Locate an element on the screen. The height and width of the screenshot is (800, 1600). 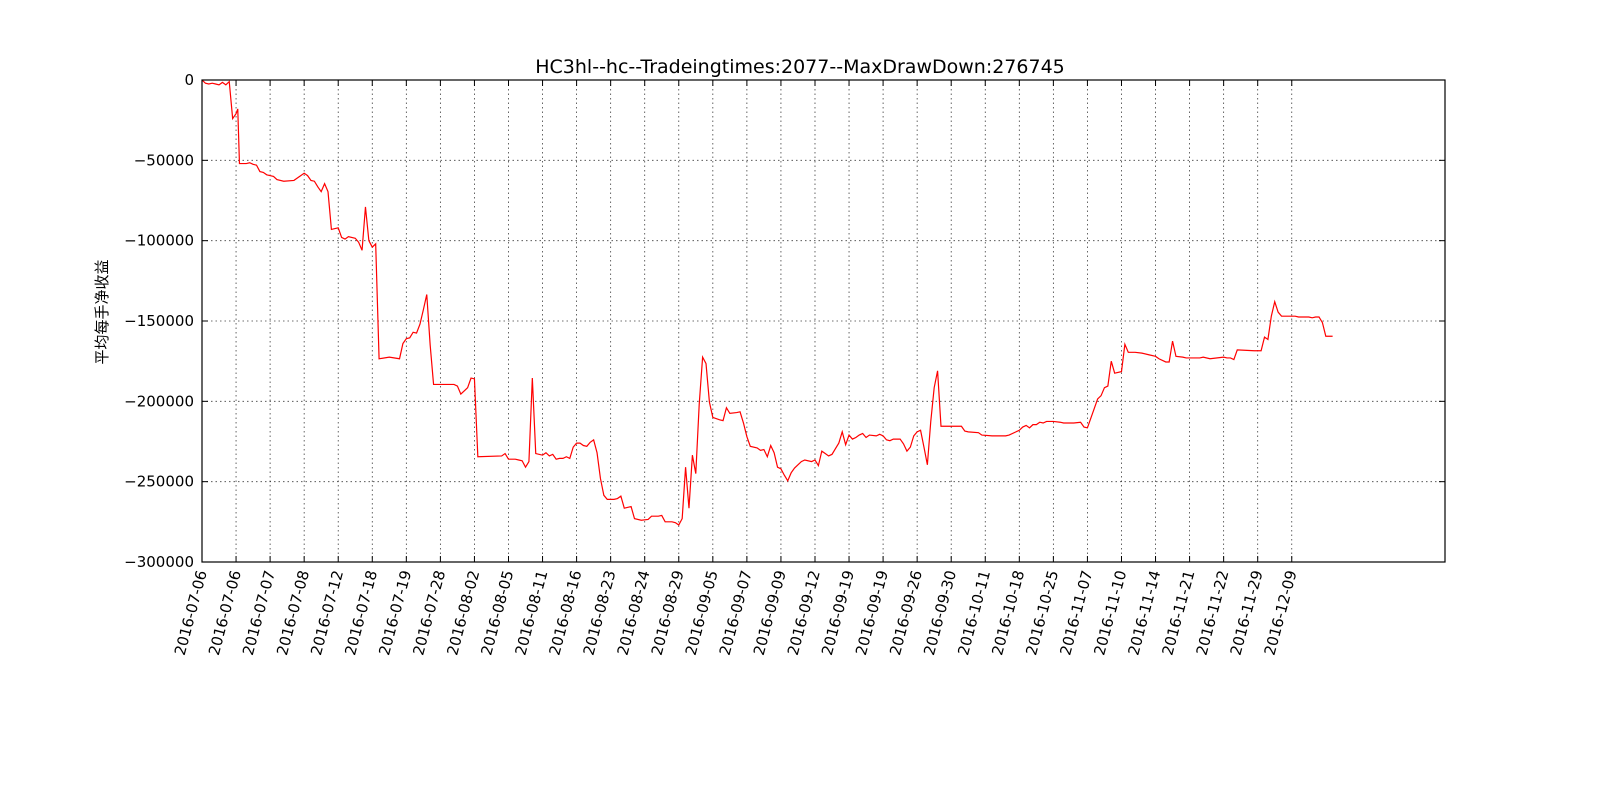
x-tick-label: 2016-08-11 is located at coordinates (531, 612).